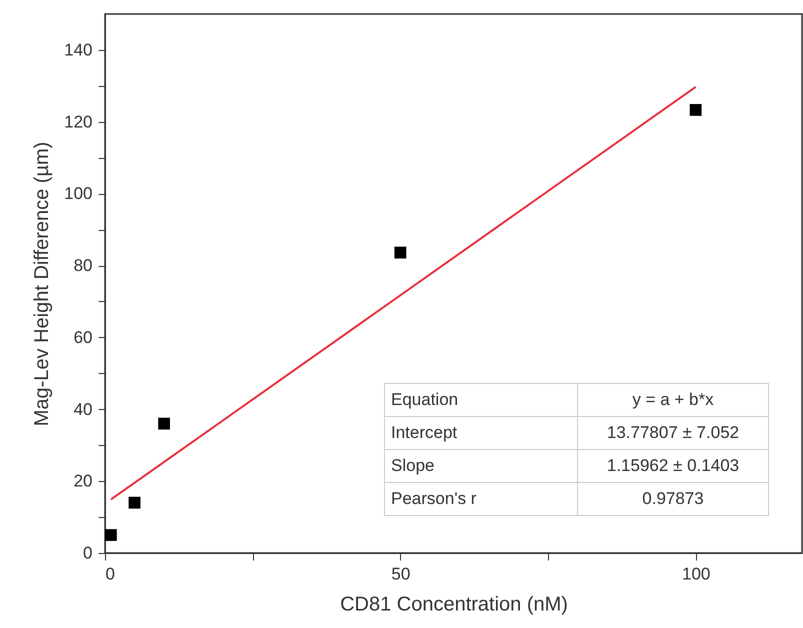 The image size is (803, 628). Describe the element at coordinates (110, 574) in the screenshot. I see `x-tick-label: 0` at that location.